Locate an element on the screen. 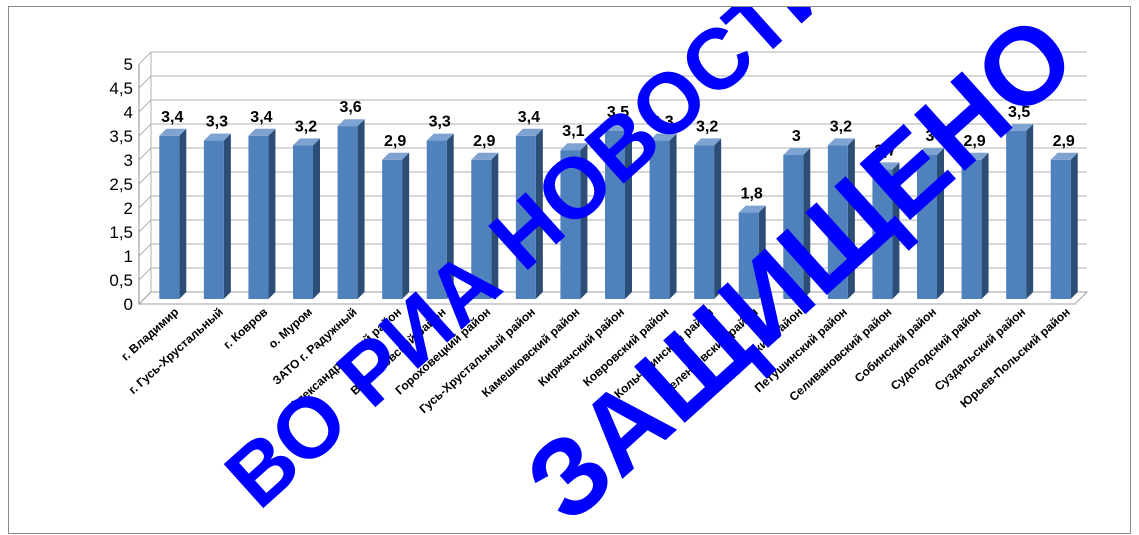 This screenshot has height=535, width=1139. y-tick-label: 4 is located at coordinates (128, 112).